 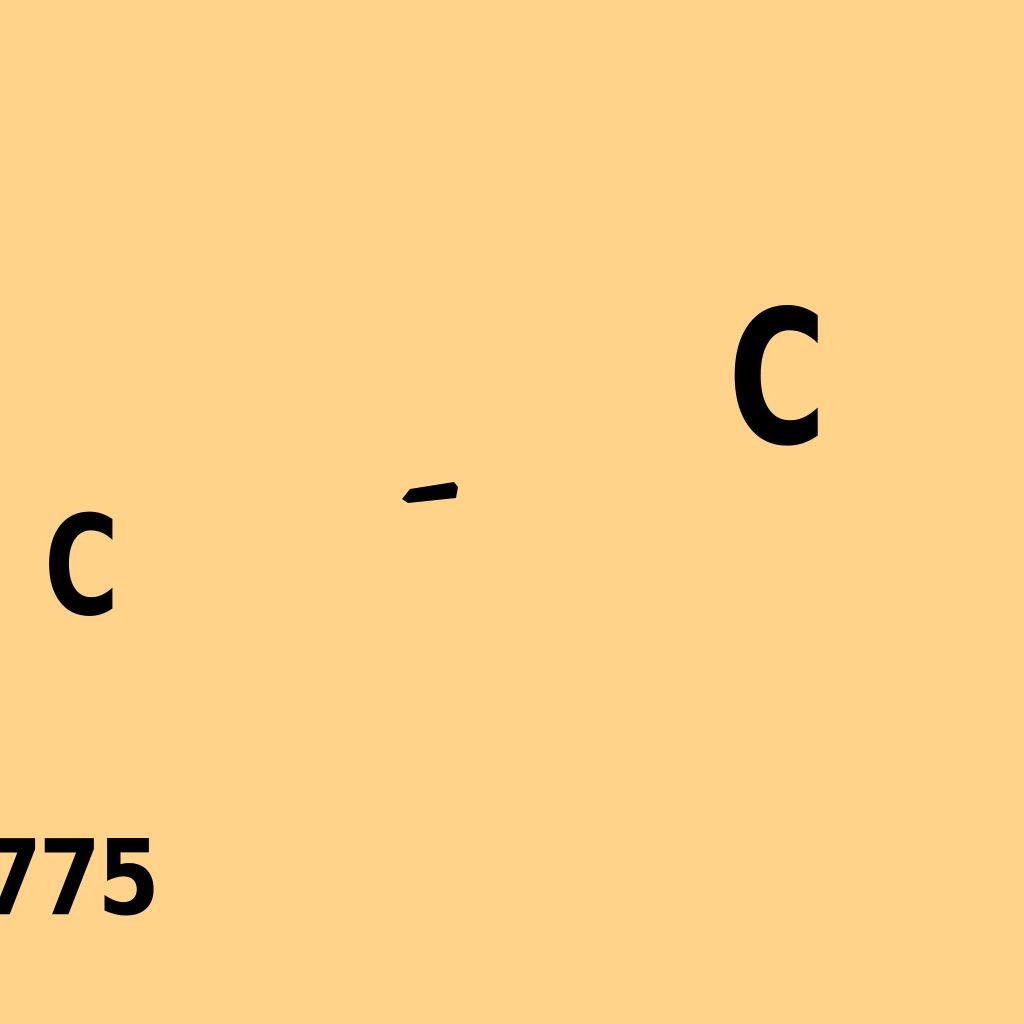 I want to click on number-glyphs: 775, so click(x=80, y=878).